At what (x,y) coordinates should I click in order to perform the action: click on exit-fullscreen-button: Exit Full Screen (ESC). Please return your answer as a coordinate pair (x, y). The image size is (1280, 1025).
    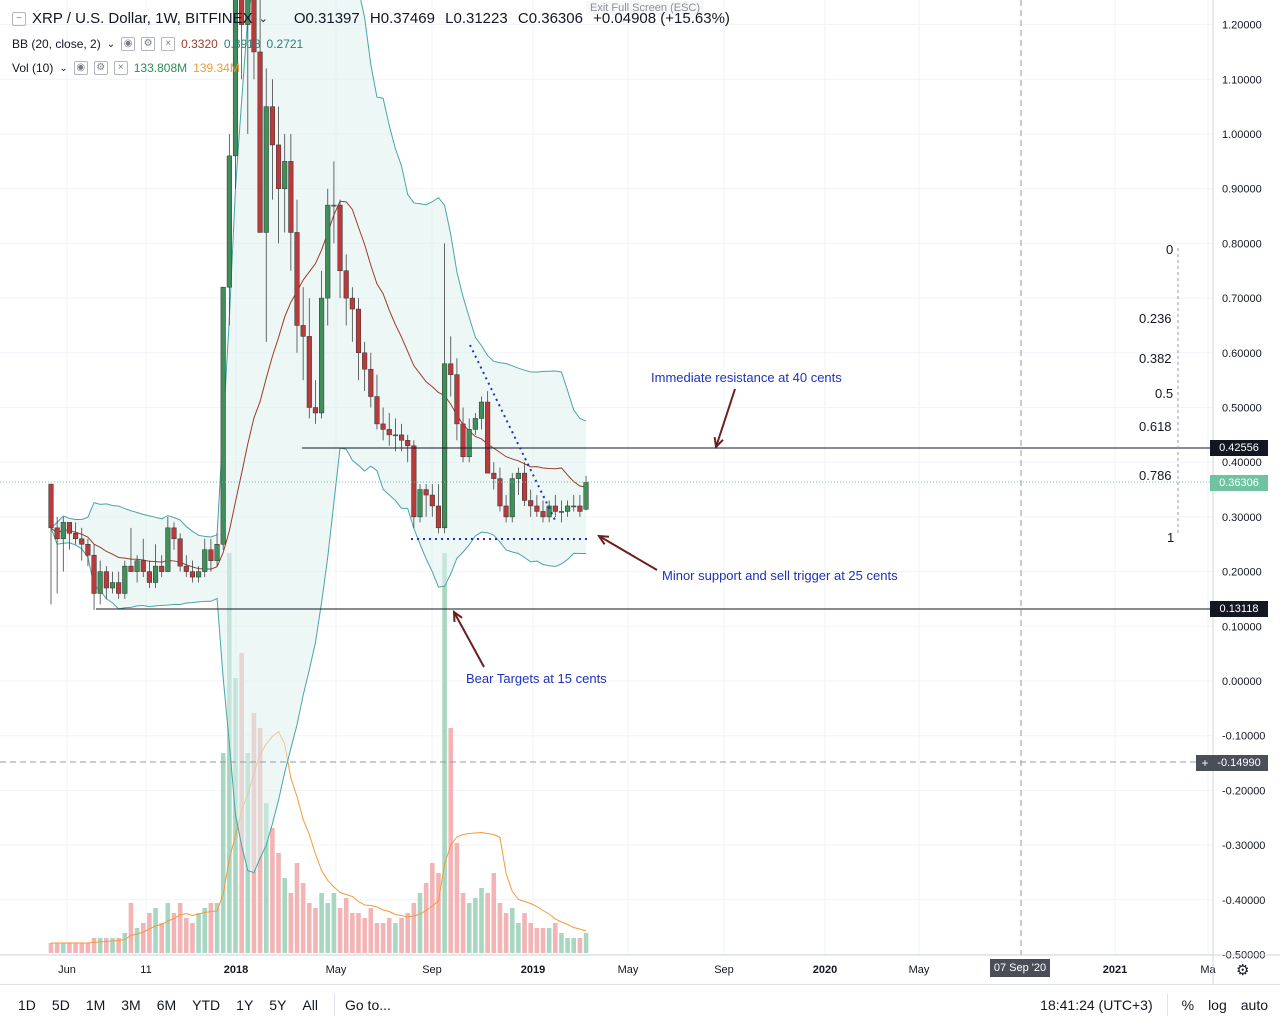
    Looking at the image, I should click on (645, 8).